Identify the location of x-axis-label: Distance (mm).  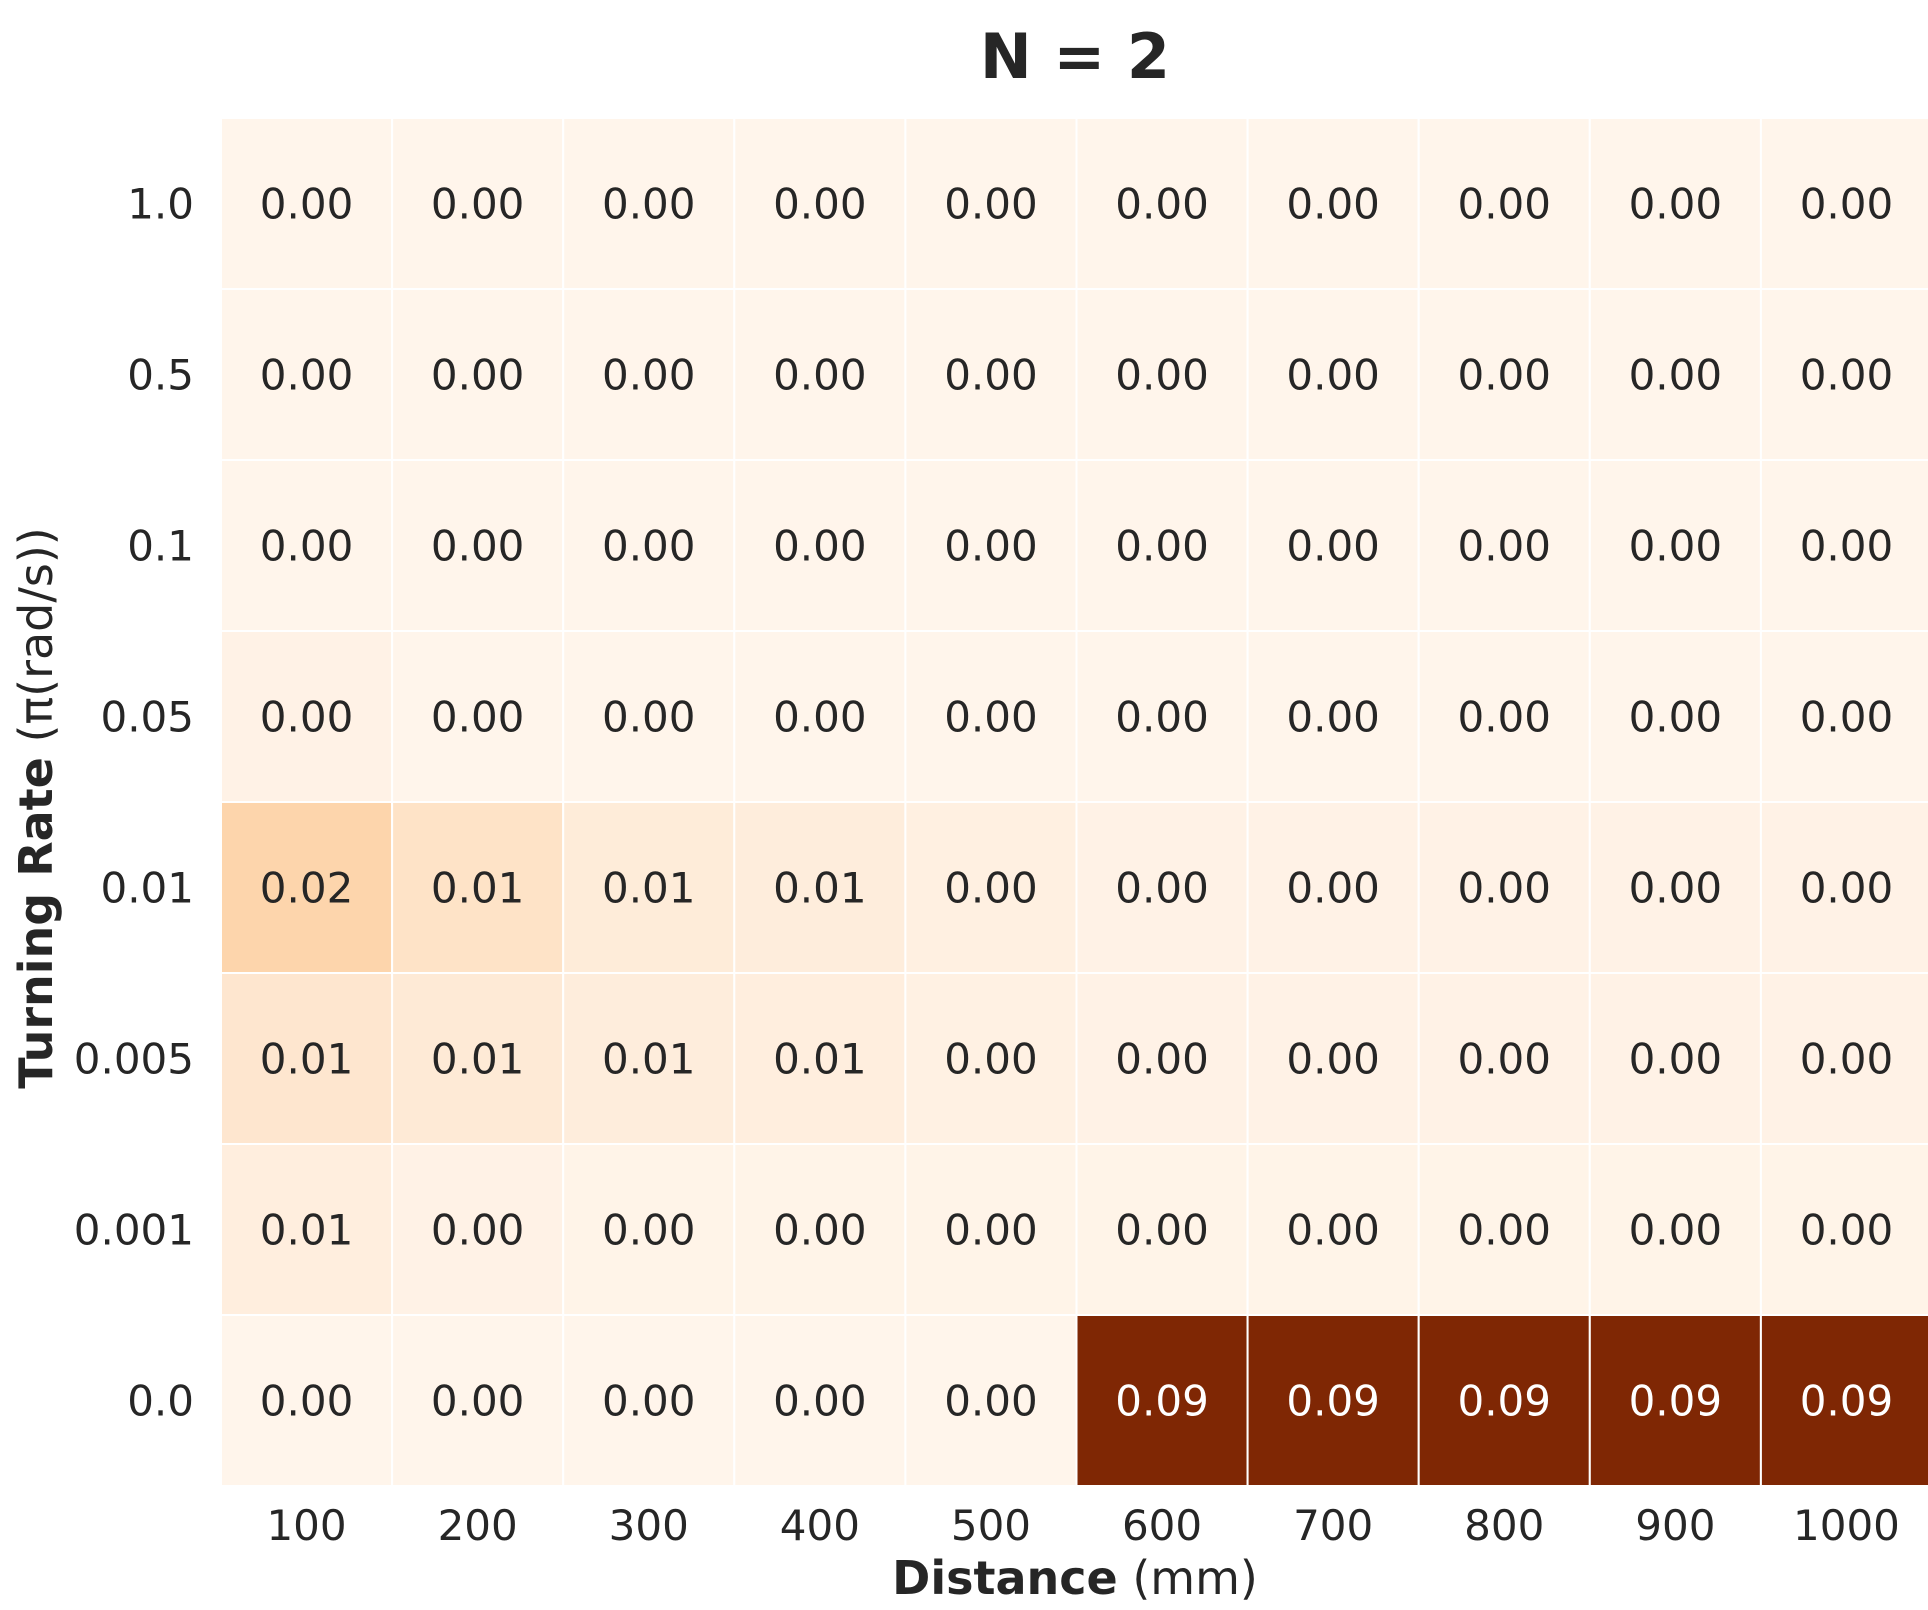
(1075, 1578).